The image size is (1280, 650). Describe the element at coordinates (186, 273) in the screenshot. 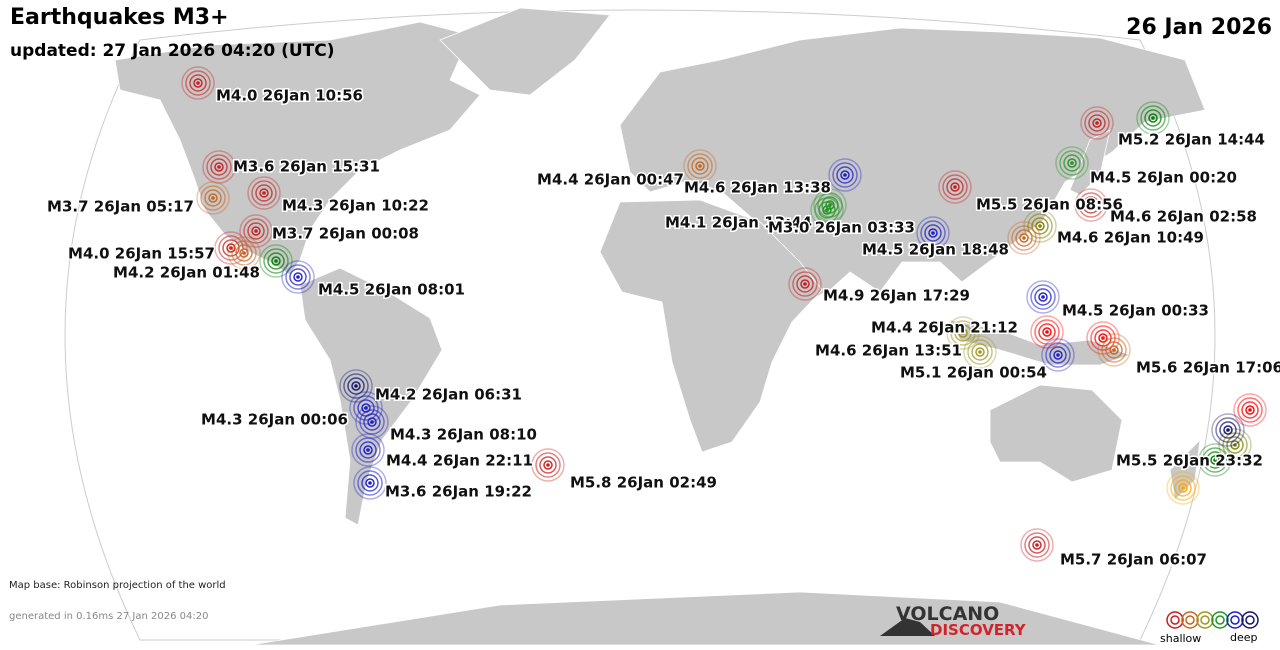

I see `quake-label: M4.2 26Jan 01:48` at that location.